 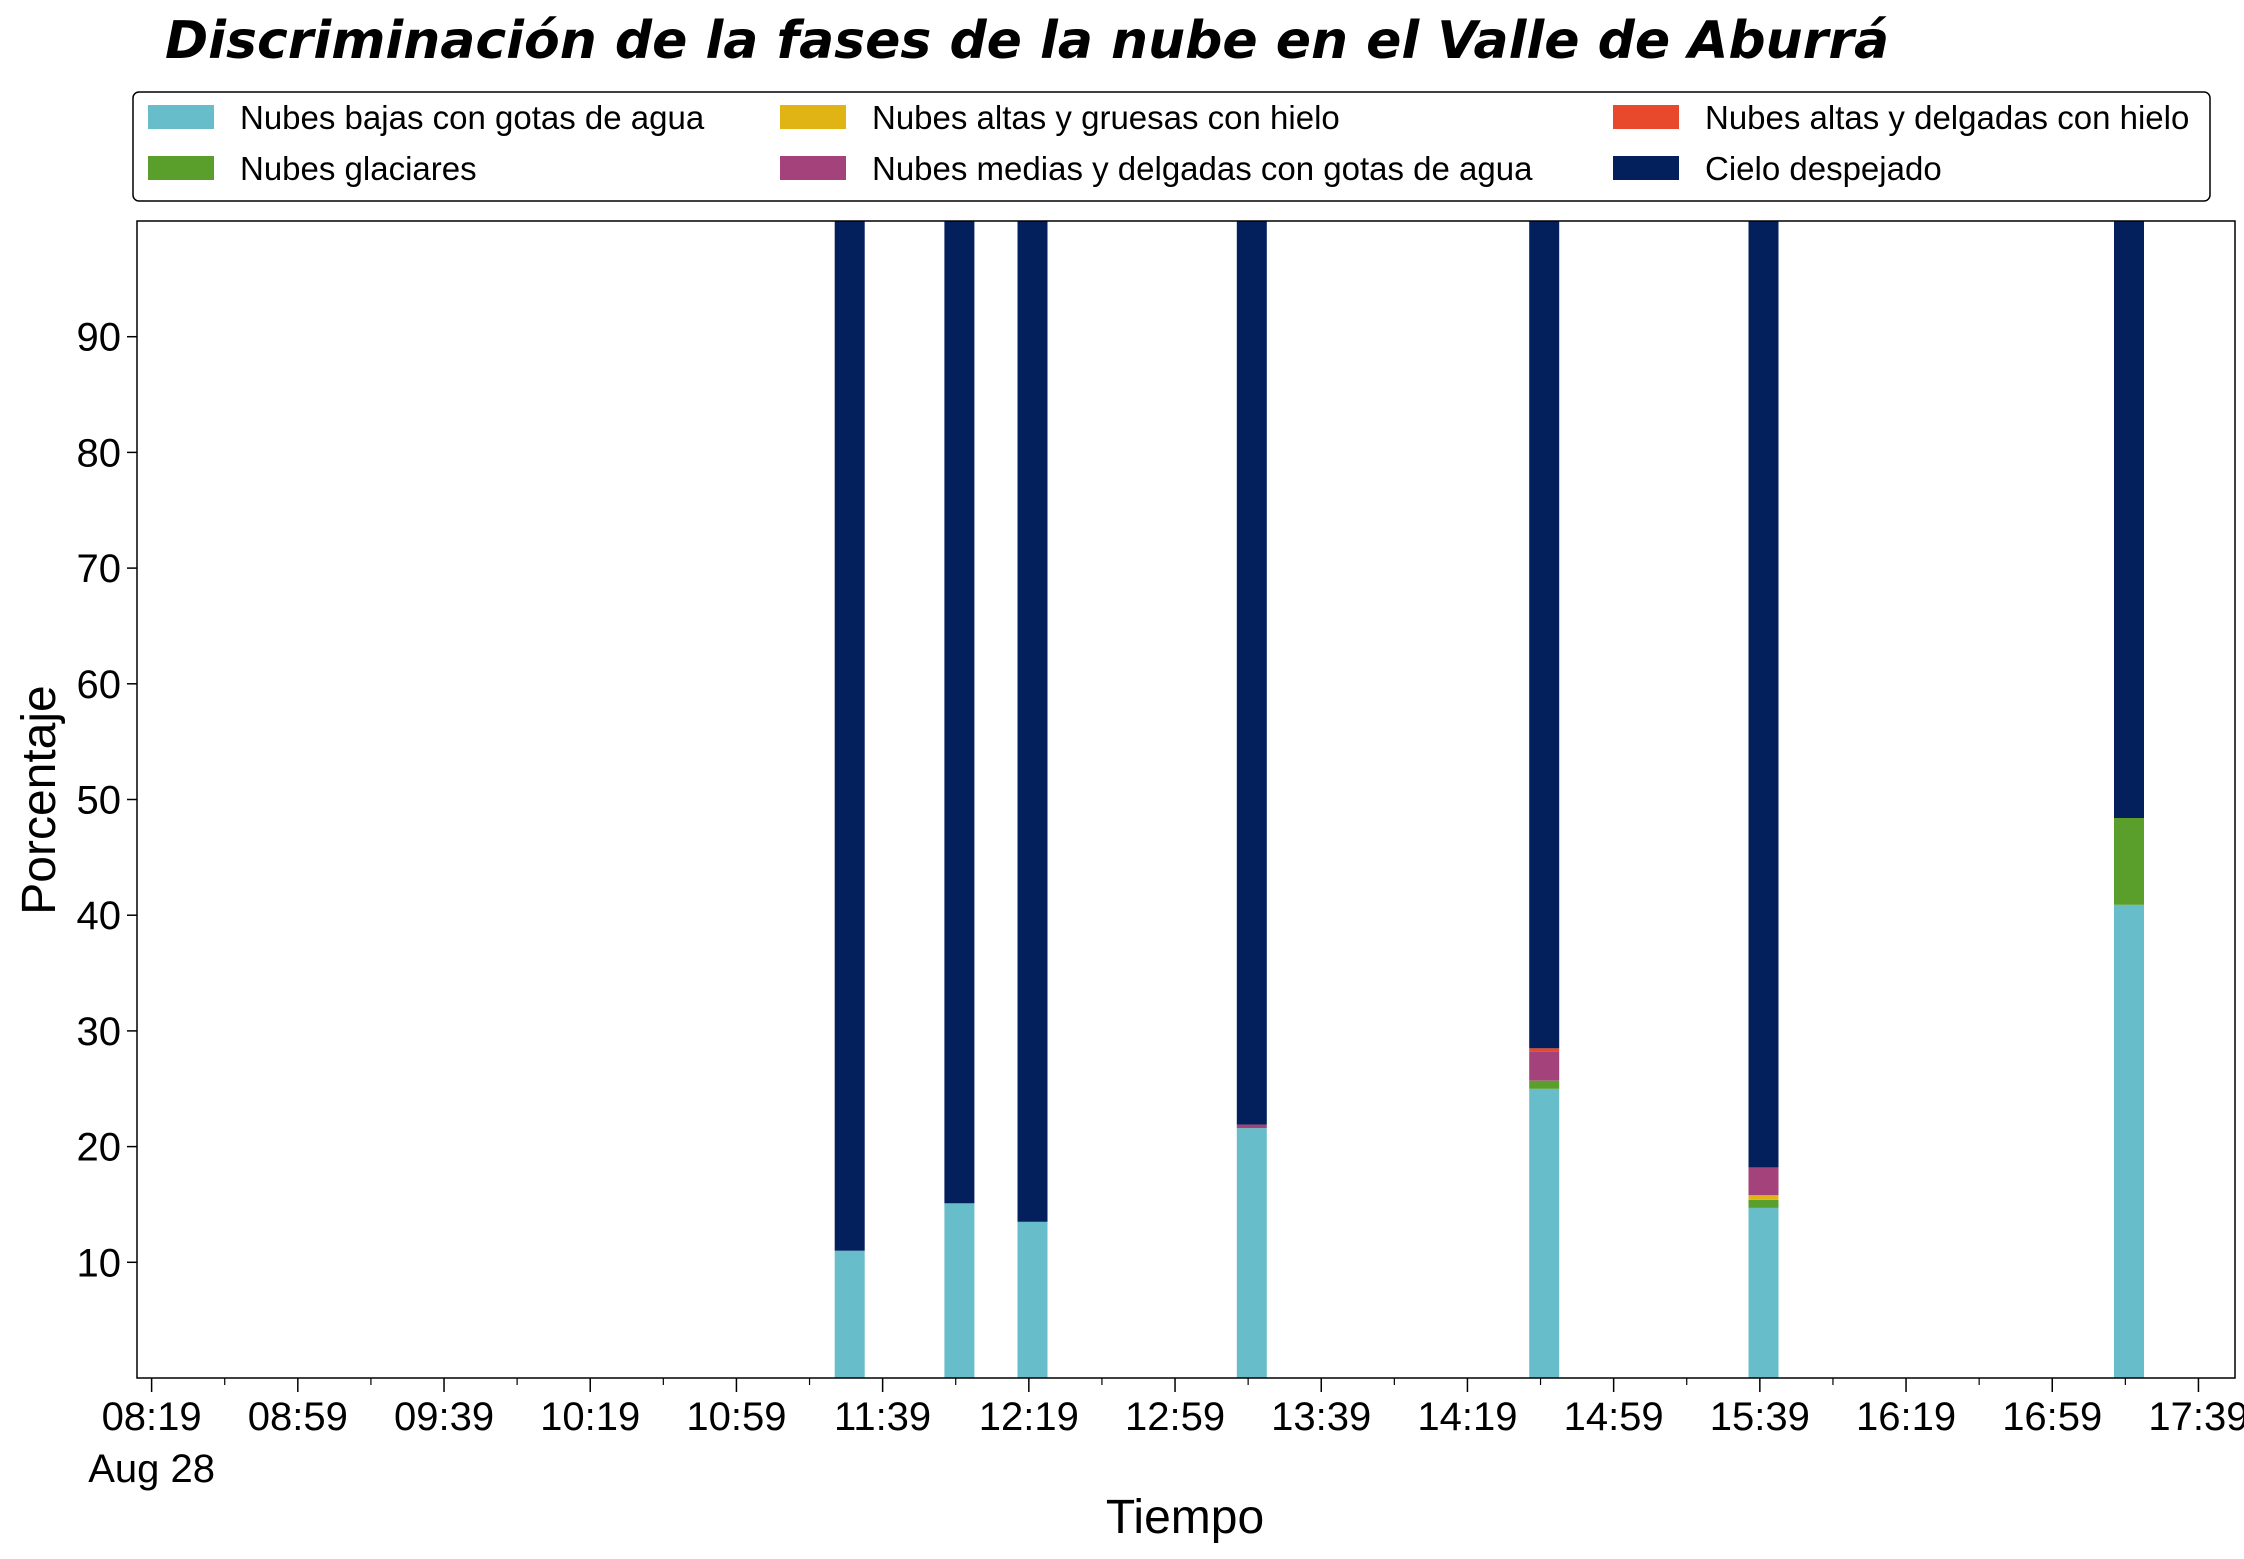 I want to click on y-tick-label: 60, so click(x=99, y=685).